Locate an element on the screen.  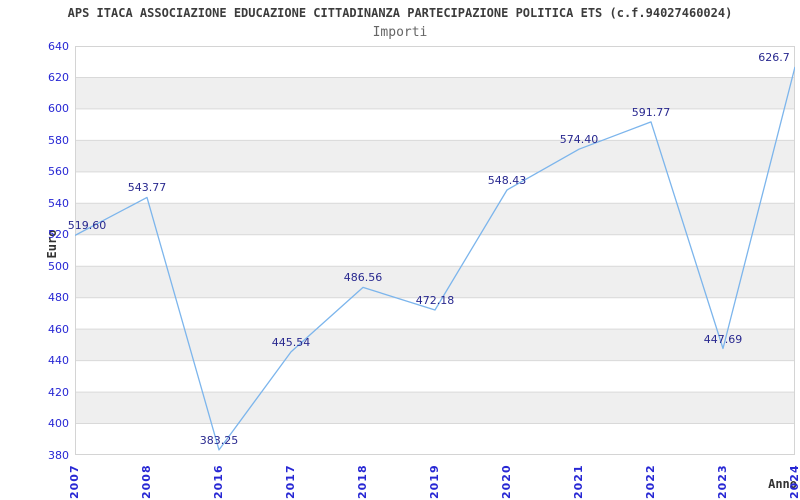
x-tick-label: 2019 is located at coordinates (434, 481).